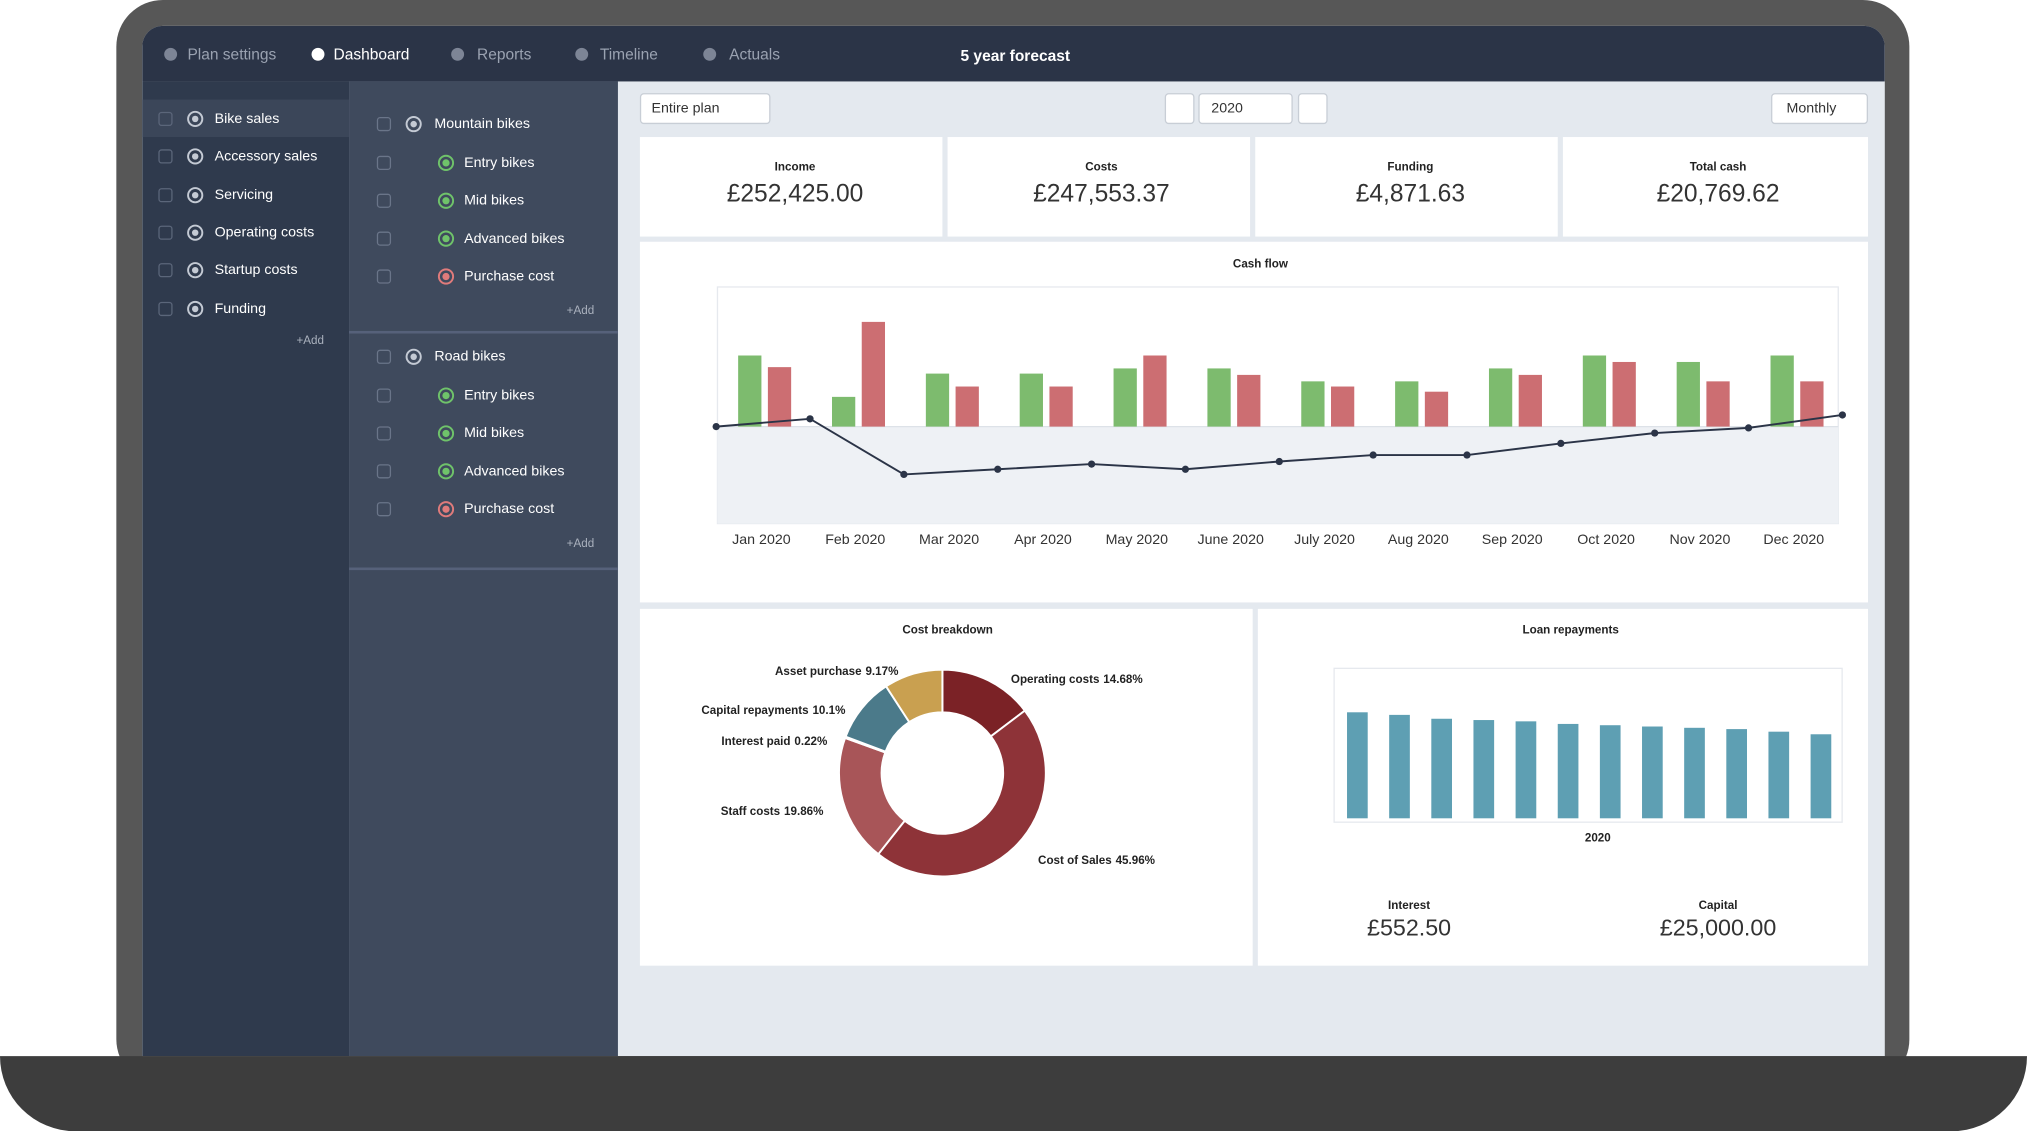  I want to click on x-tick-label: Nov 2020, so click(1700, 540).